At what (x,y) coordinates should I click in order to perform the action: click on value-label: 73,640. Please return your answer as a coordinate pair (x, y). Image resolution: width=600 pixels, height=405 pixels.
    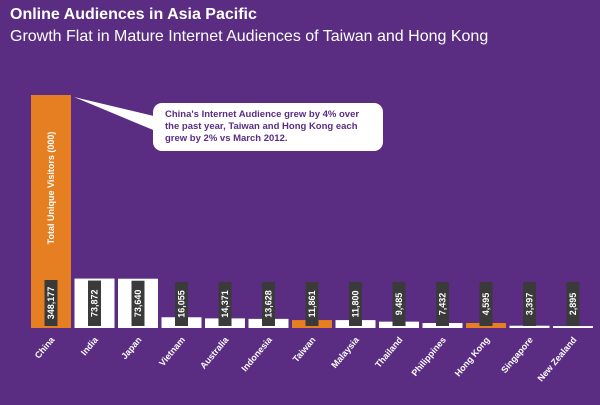
    Looking at the image, I should click on (138, 304).